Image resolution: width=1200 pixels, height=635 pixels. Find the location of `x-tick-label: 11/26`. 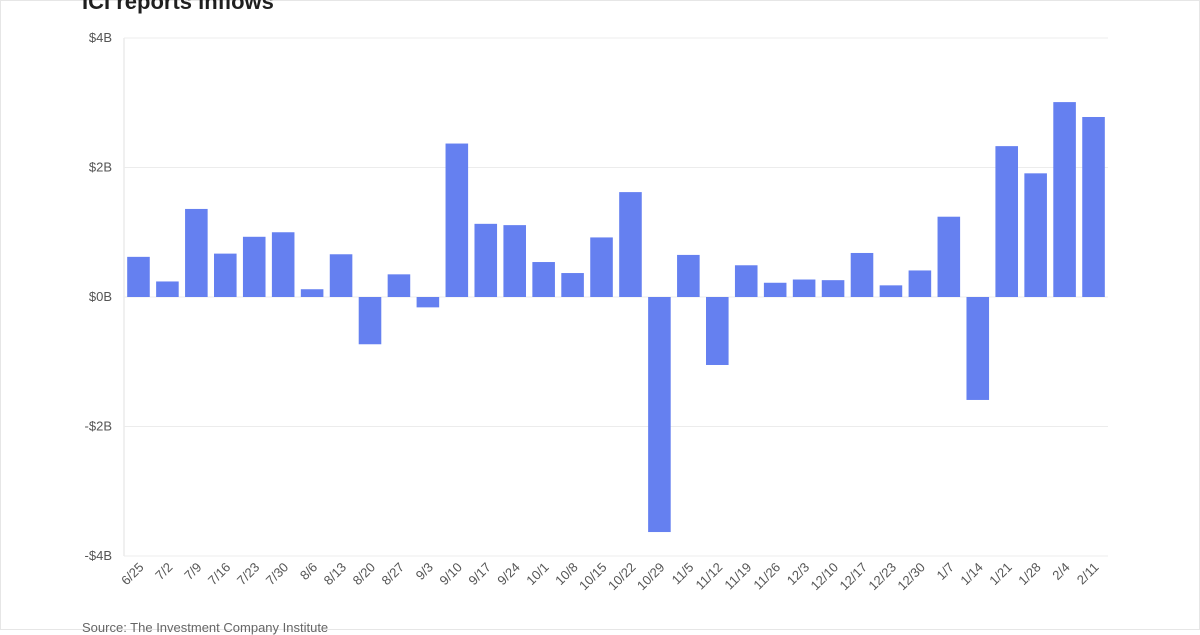

x-tick-label: 11/26 is located at coordinates (766, 576).